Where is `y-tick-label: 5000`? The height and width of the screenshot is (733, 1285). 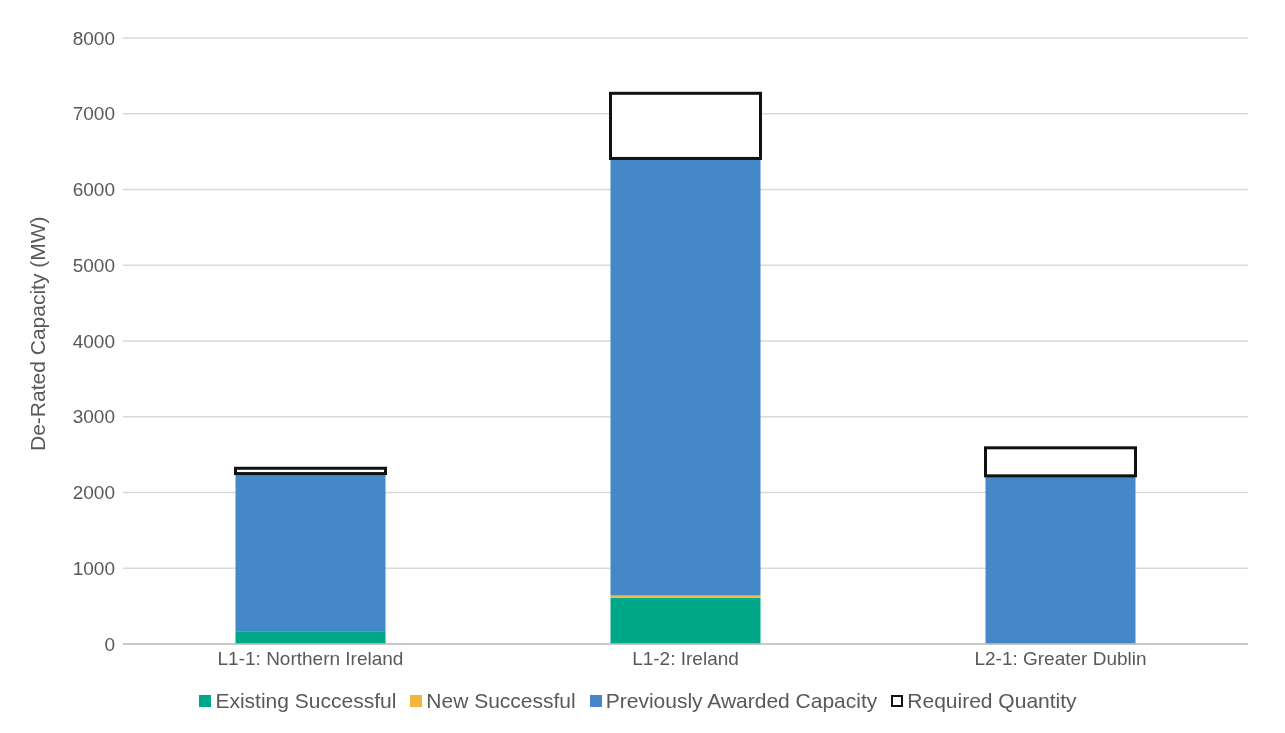 y-tick-label: 5000 is located at coordinates (93, 265).